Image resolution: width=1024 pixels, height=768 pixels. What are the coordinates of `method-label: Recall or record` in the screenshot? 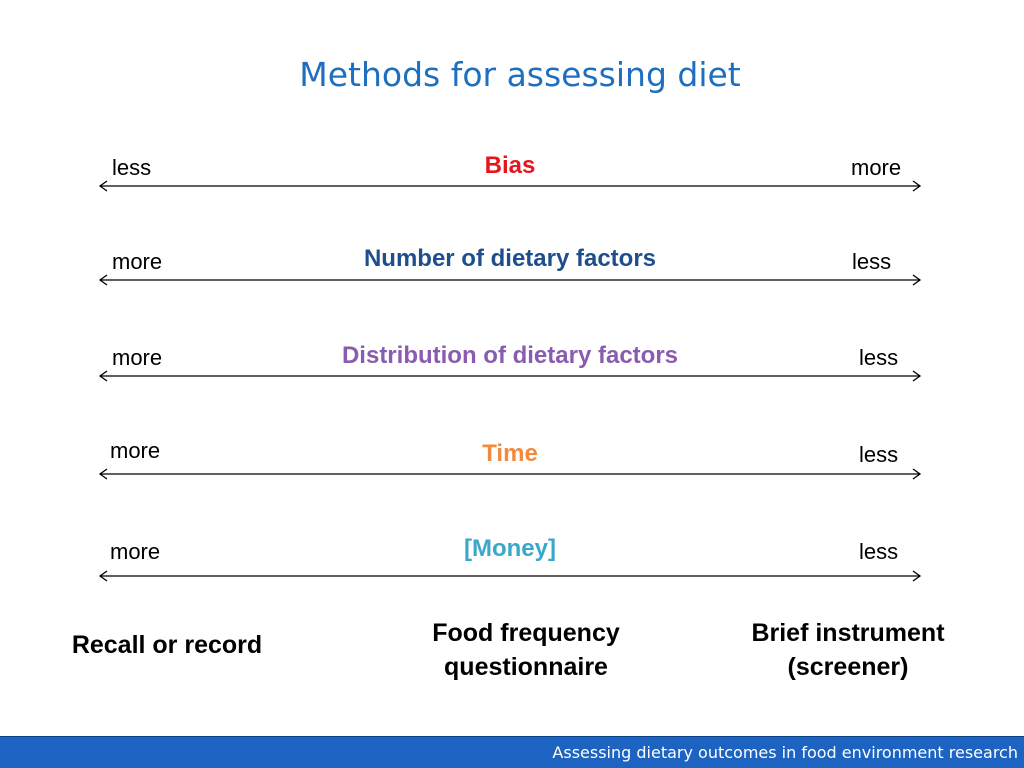 It's located at (167, 645).